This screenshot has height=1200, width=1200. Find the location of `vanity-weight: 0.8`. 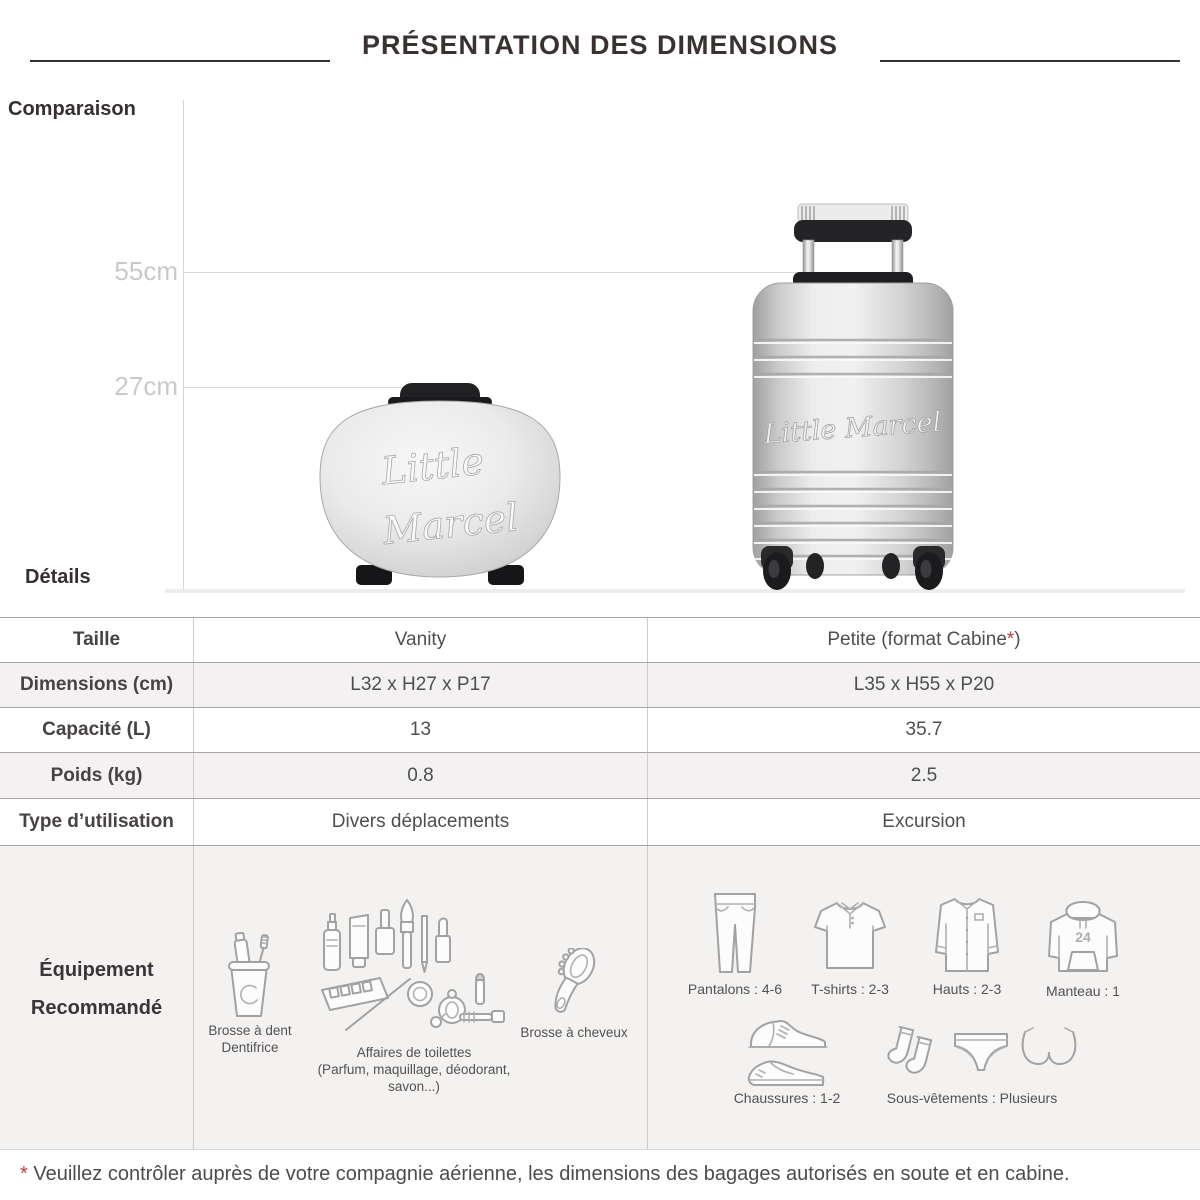

vanity-weight: 0.8 is located at coordinates (420, 775).